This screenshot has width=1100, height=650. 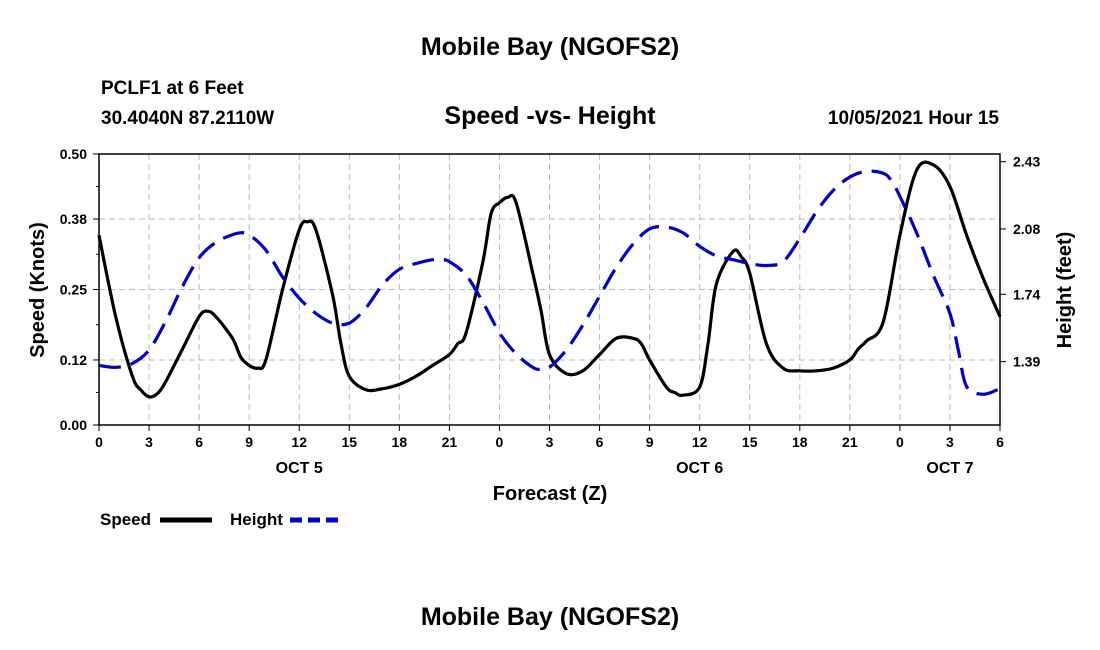 I want to click on legend-height-label: Height, so click(x=256, y=519).